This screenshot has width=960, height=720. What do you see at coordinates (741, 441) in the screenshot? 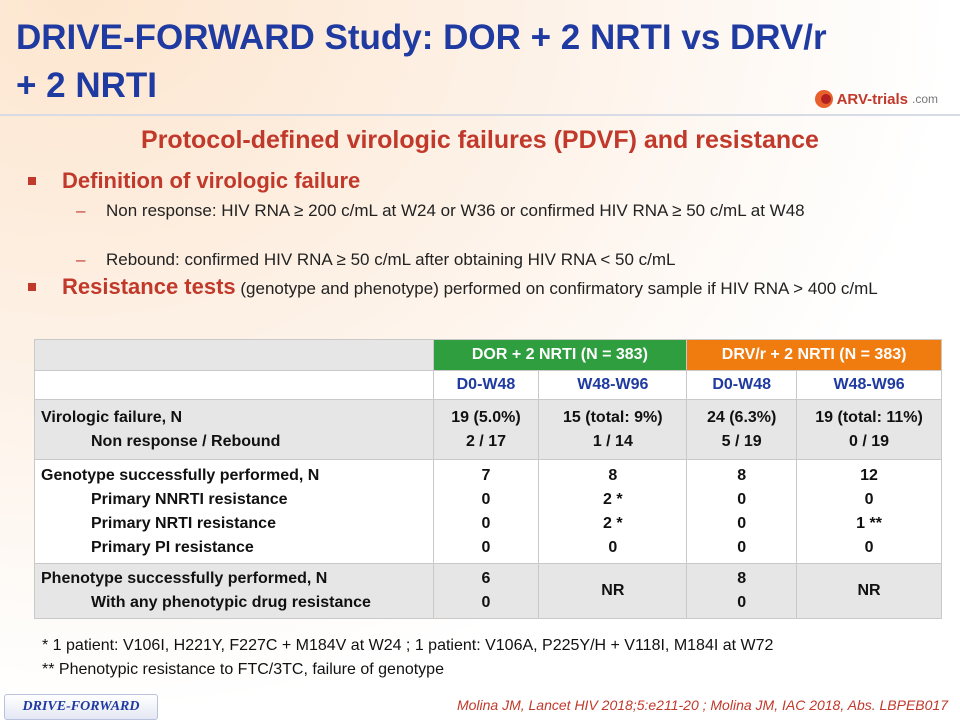
I see `cell-value: 5 / 19` at bounding box center [741, 441].